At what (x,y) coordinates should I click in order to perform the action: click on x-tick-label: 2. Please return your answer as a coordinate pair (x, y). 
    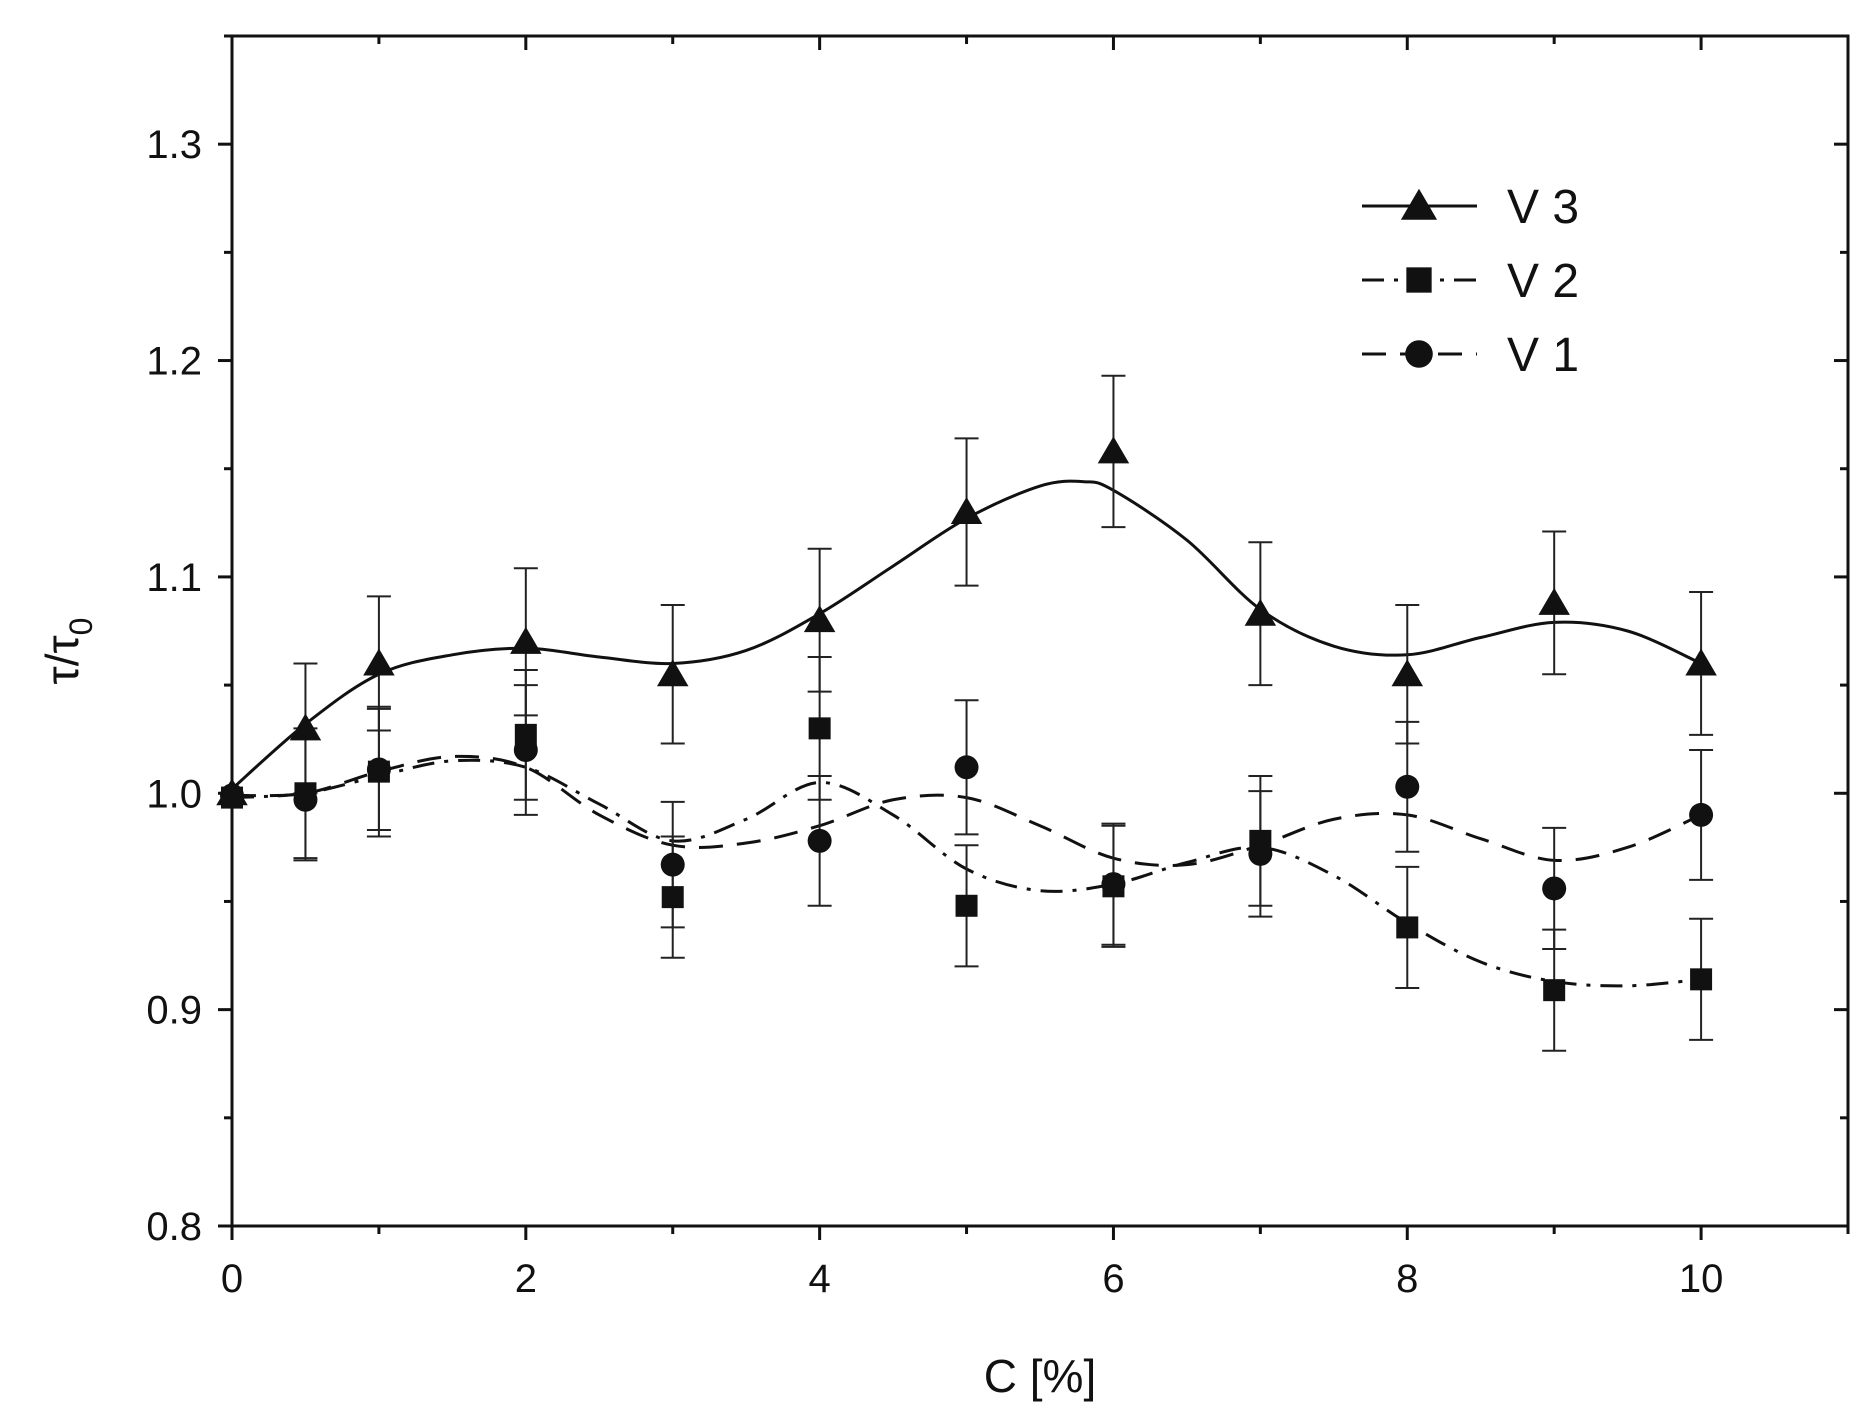
    Looking at the image, I should click on (526, 1279).